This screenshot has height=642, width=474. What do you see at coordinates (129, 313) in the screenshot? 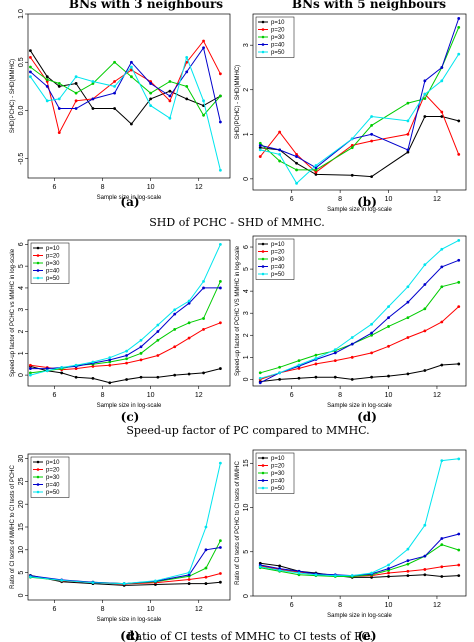
I see `plot-frame-c` at bounding box center [129, 313].